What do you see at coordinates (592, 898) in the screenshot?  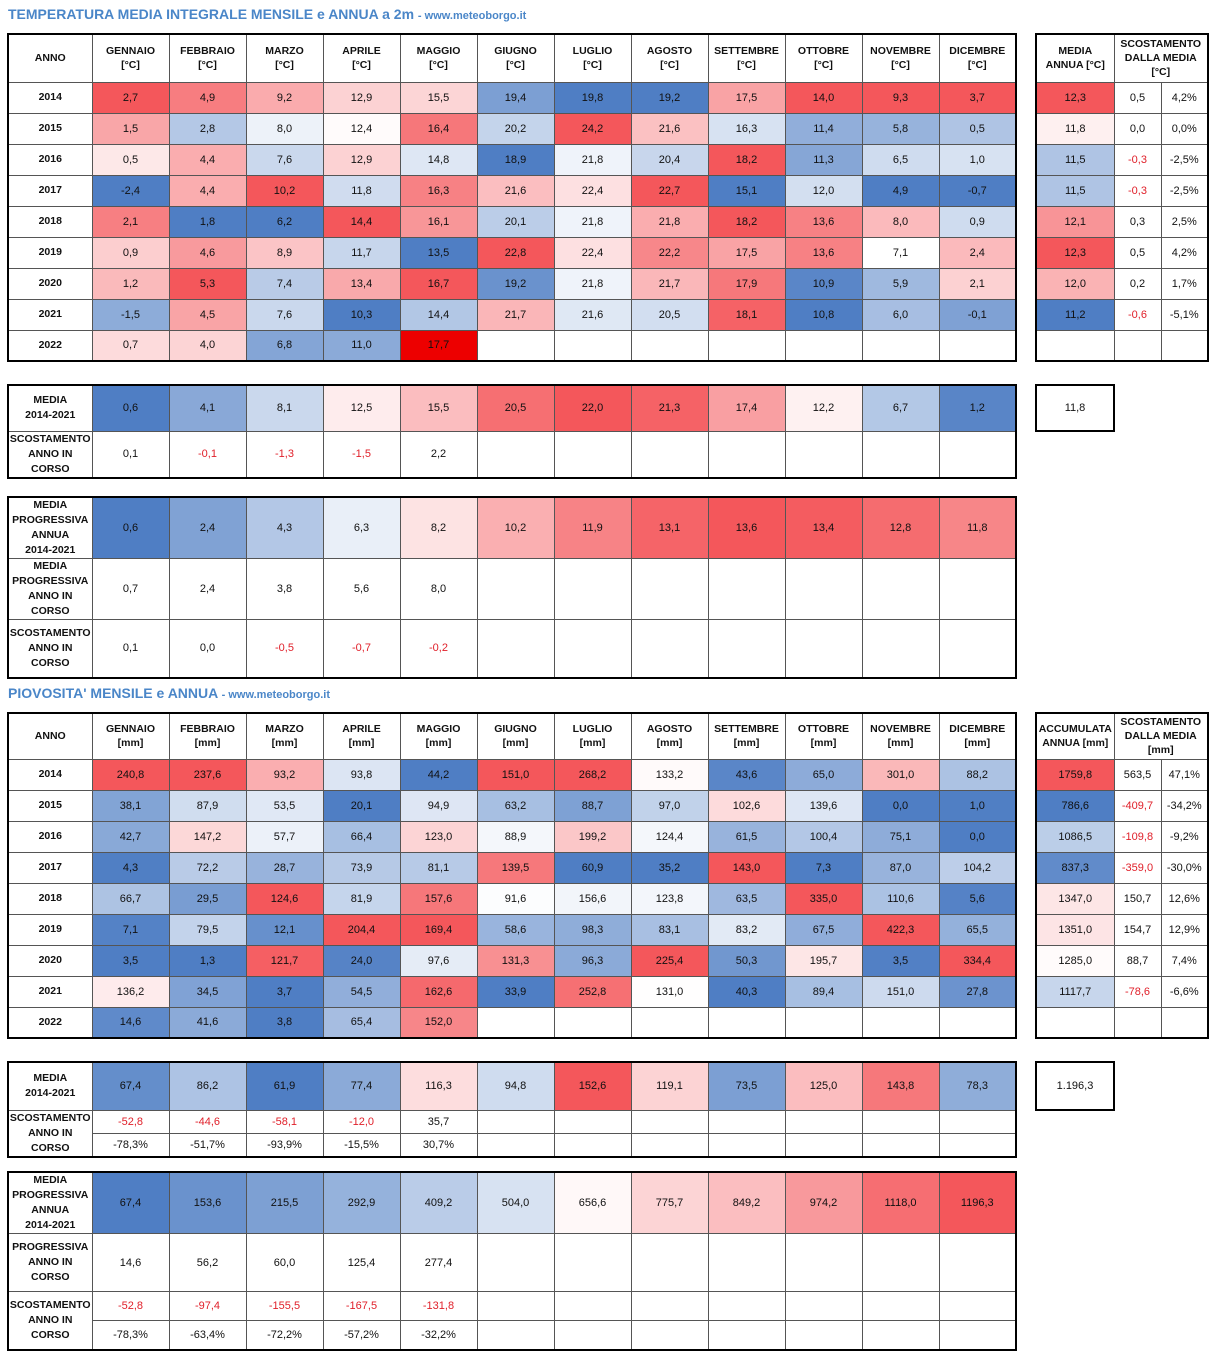 I see `rain-value-cell: 156,6` at bounding box center [592, 898].